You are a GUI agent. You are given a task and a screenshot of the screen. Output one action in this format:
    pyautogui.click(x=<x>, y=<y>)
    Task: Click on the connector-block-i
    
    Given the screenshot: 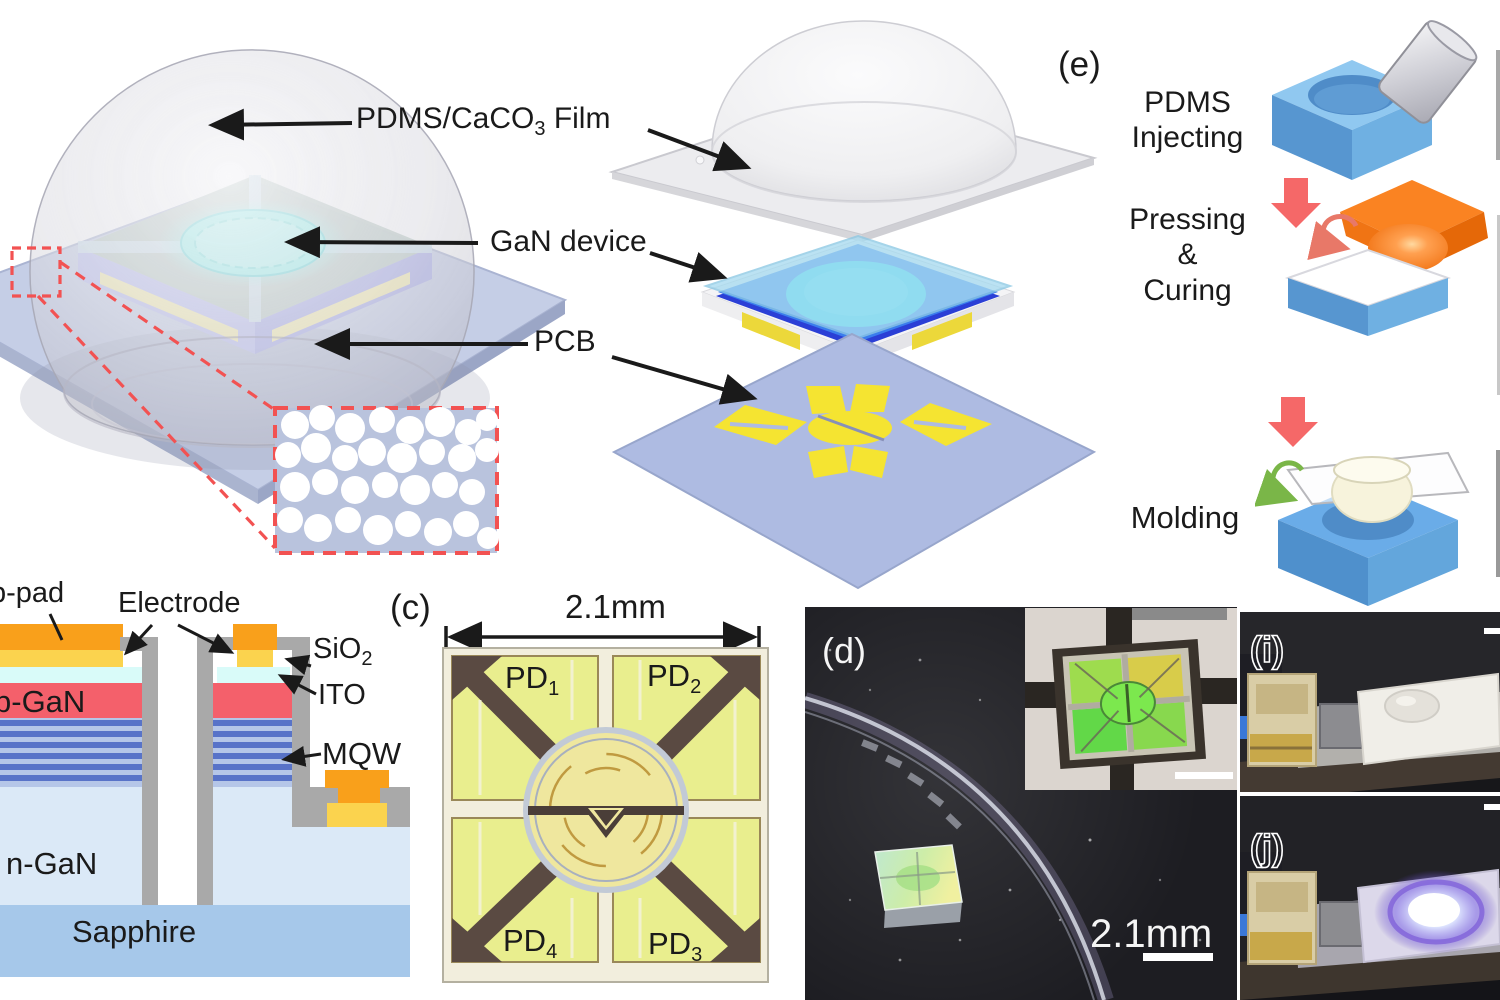 What is the action you would take?
    pyautogui.click(x=1282, y=720)
    